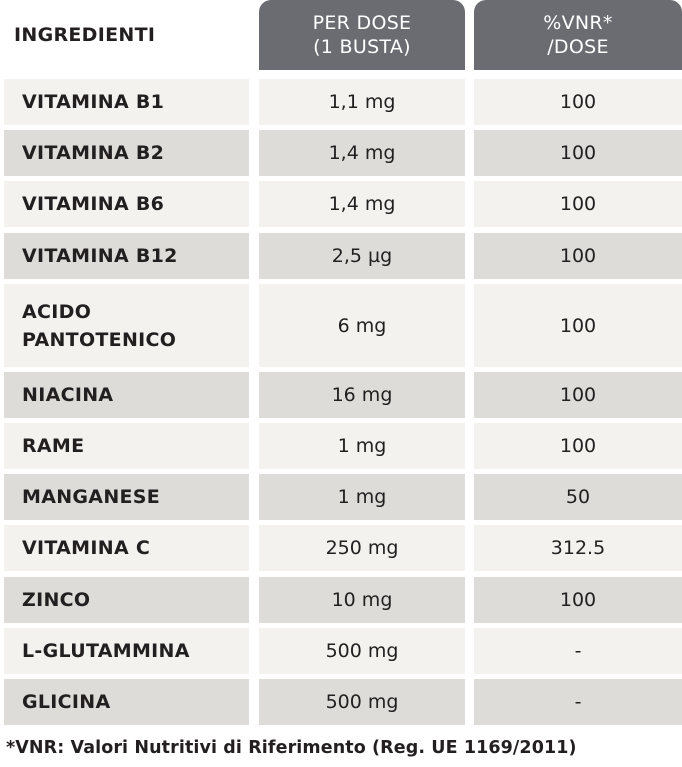  What do you see at coordinates (362, 35) in the screenshot?
I see `header-per-dose: PER DOSE (1 BUSTA)` at bounding box center [362, 35].